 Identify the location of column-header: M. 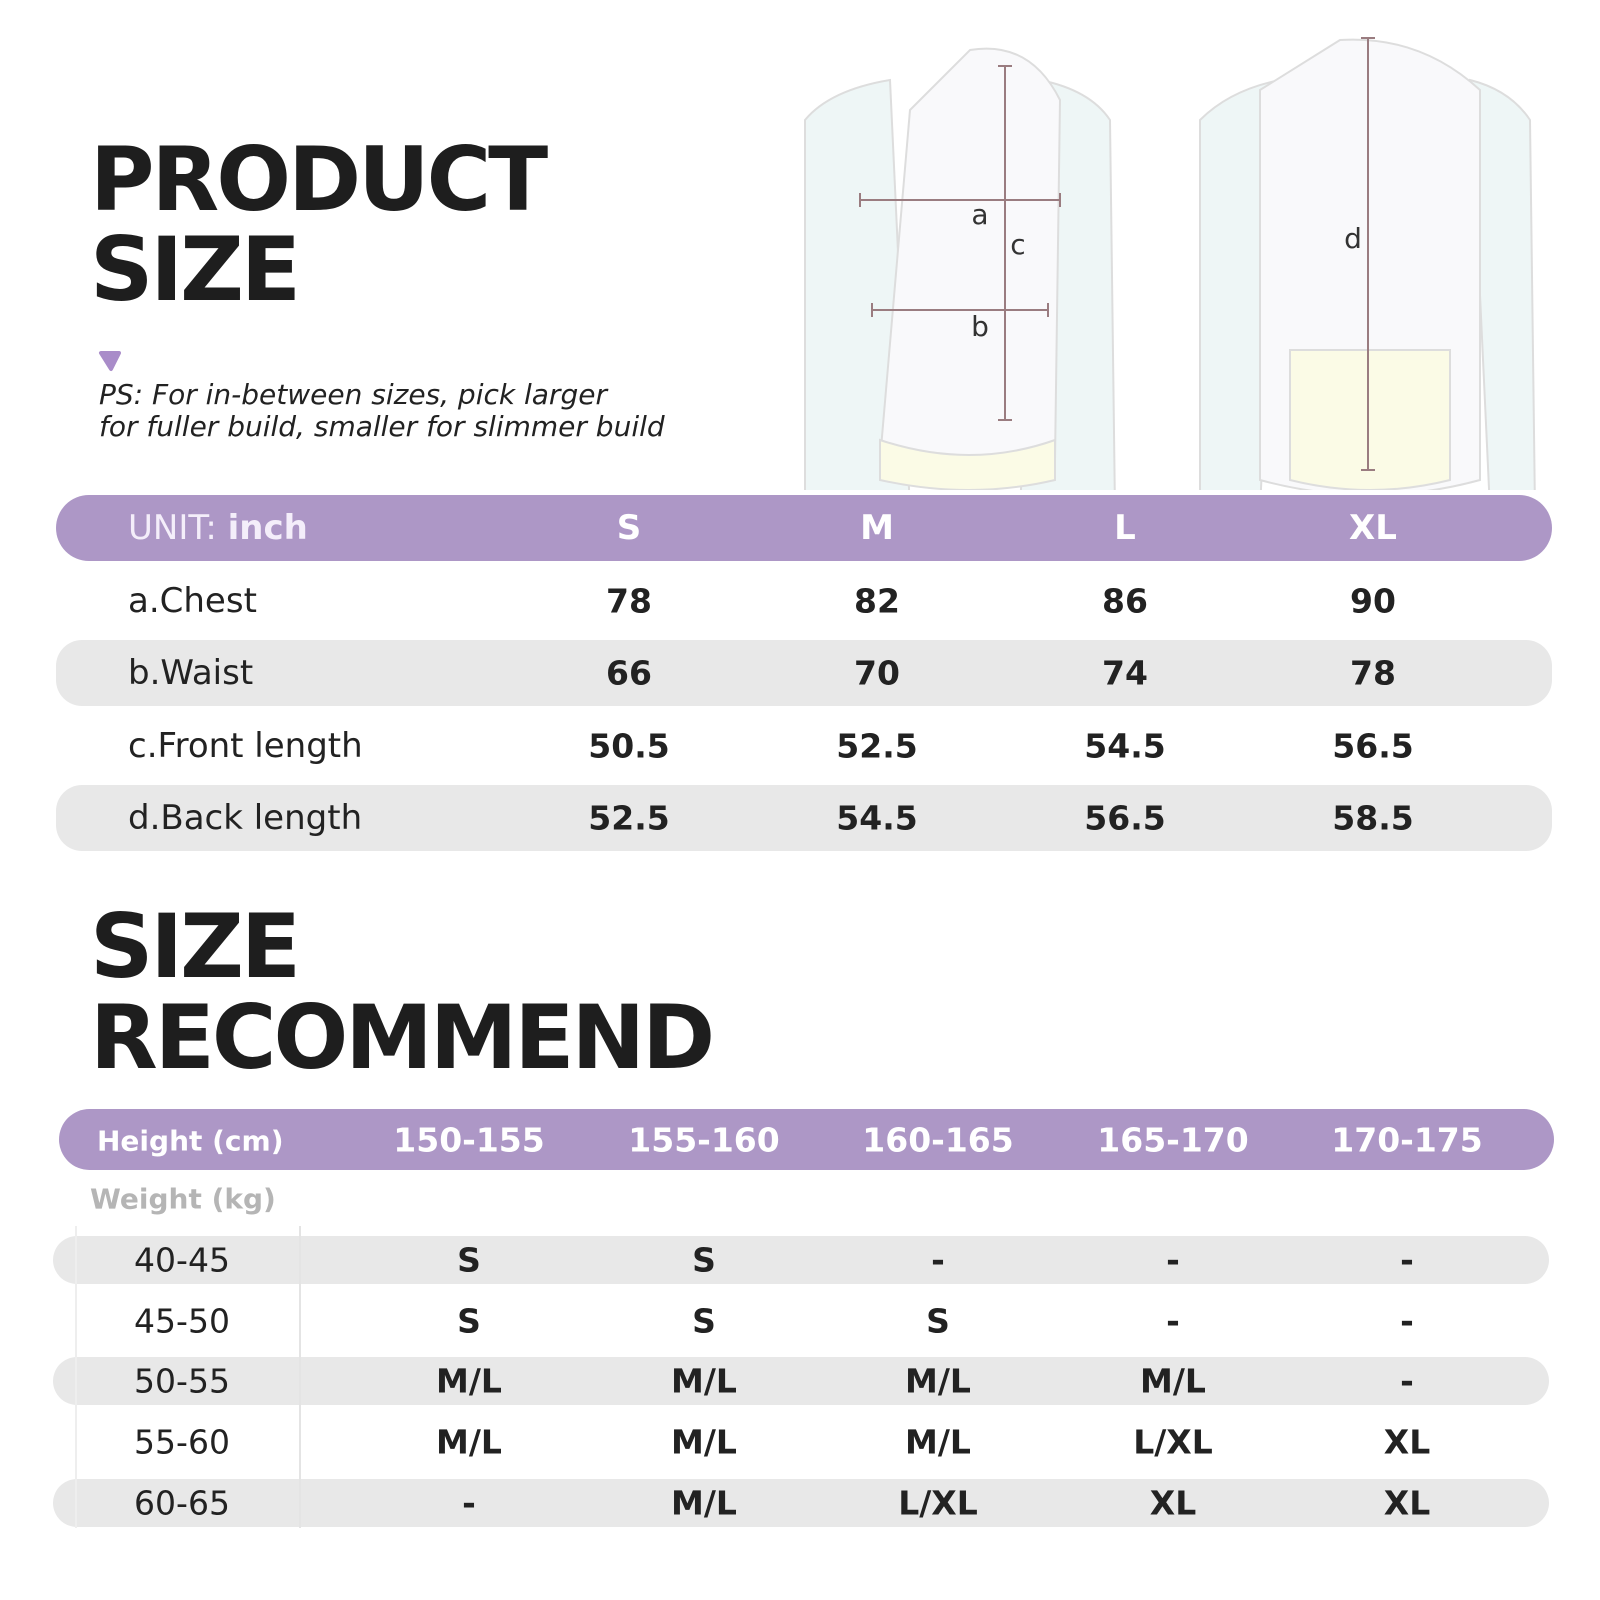
(877, 528).